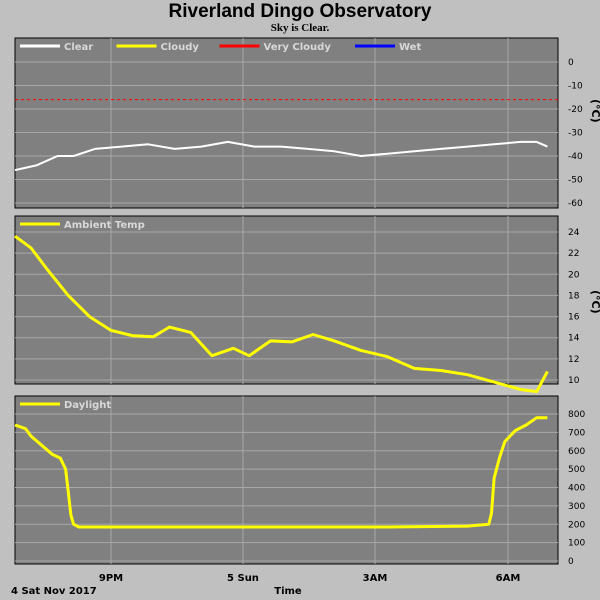 The image size is (600, 600). I want to click on ytick-daylight: 200, so click(576, 525).